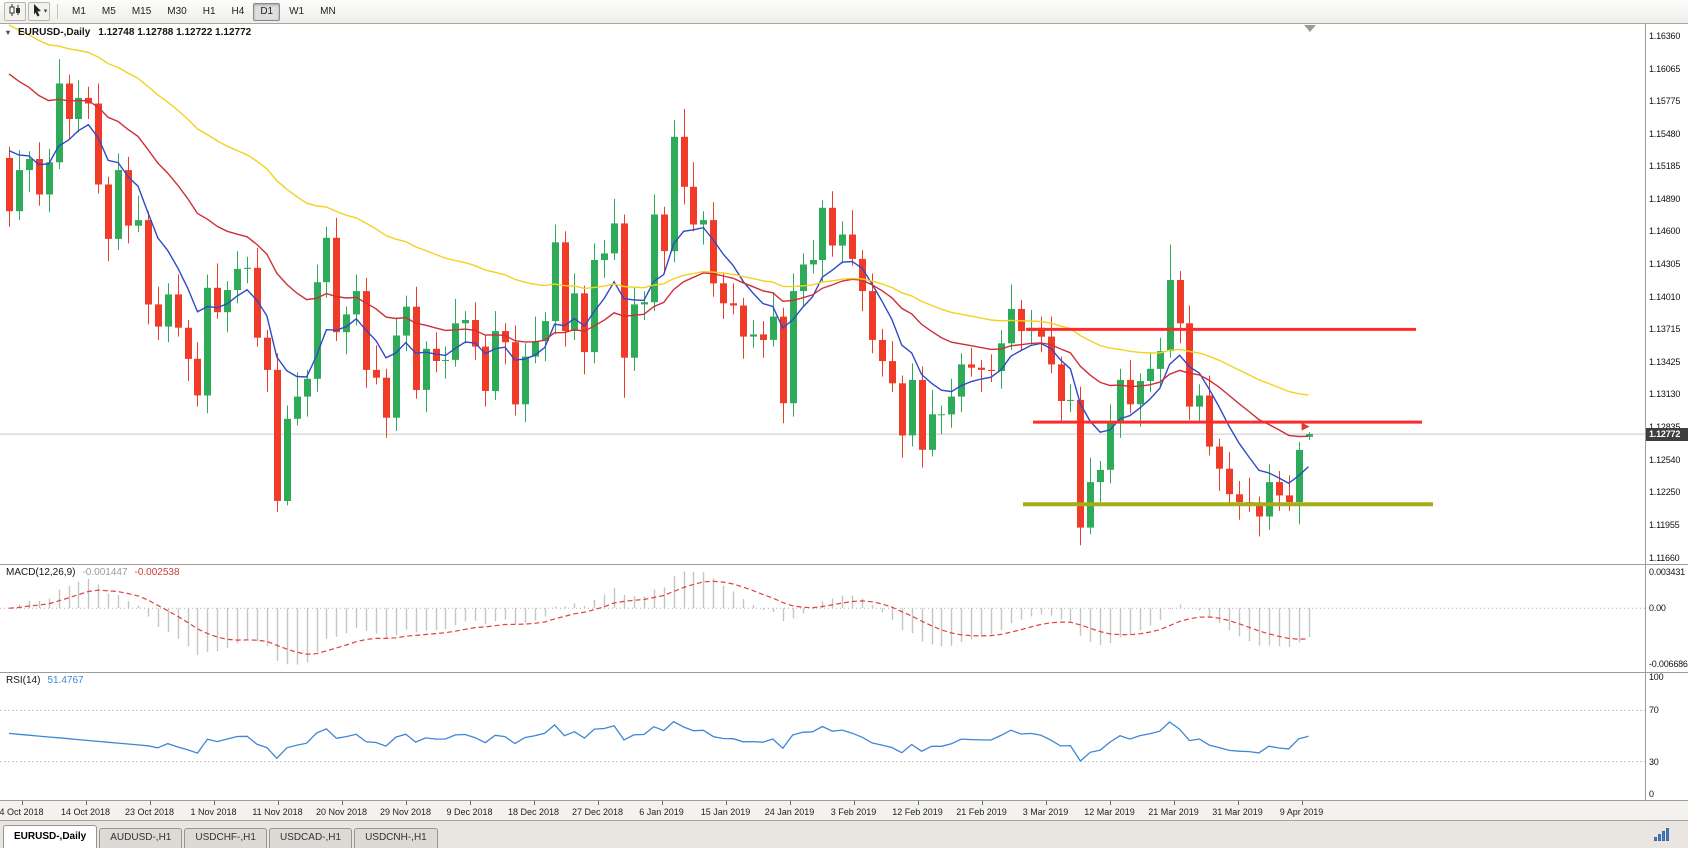 This screenshot has height=848, width=1688. What do you see at coordinates (209, 12) in the screenshot?
I see `timeframe-button-h1: H1` at bounding box center [209, 12].